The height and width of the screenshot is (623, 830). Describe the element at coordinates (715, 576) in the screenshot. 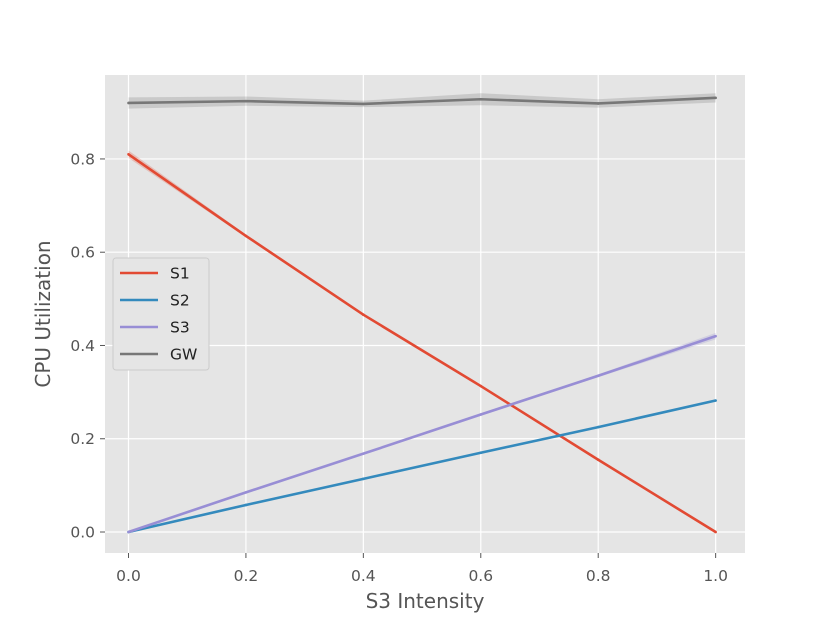

I see `x-tick-label: 1.0` at that location.